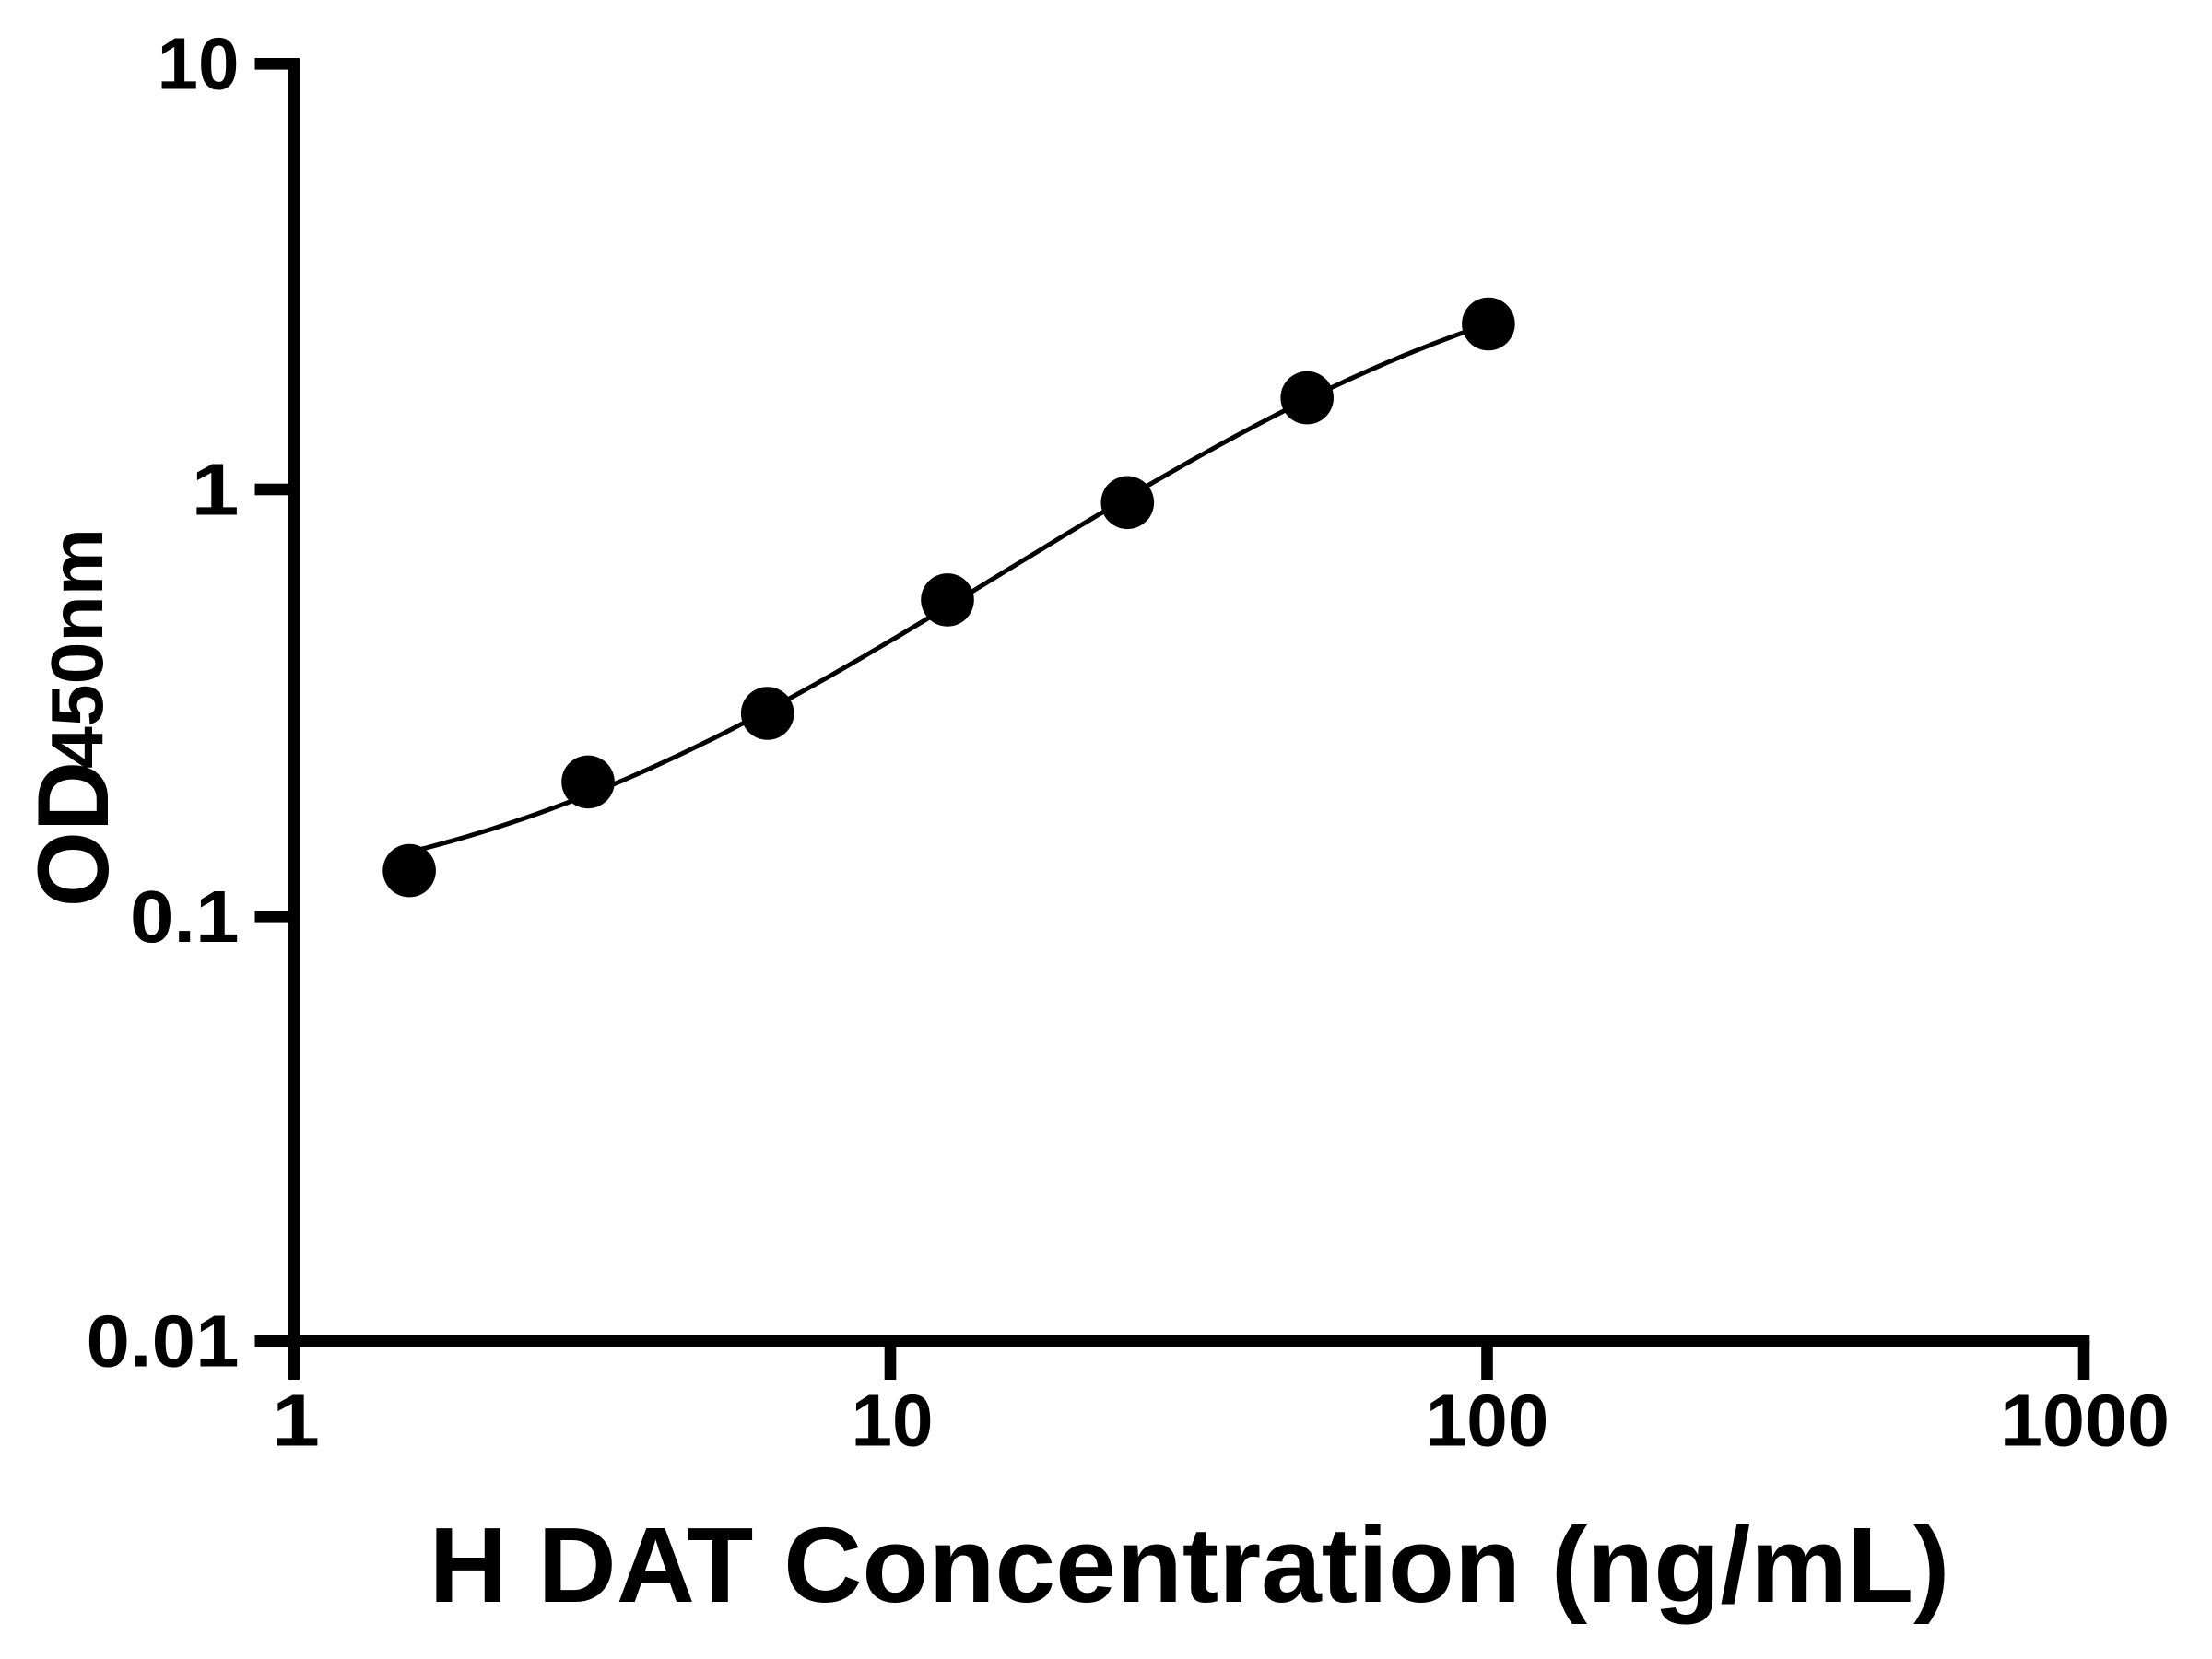 Image resolution: width=2212 pixels, height=1659 pixels. I want to click on svg-text: 1000, so click(2085, 1421).